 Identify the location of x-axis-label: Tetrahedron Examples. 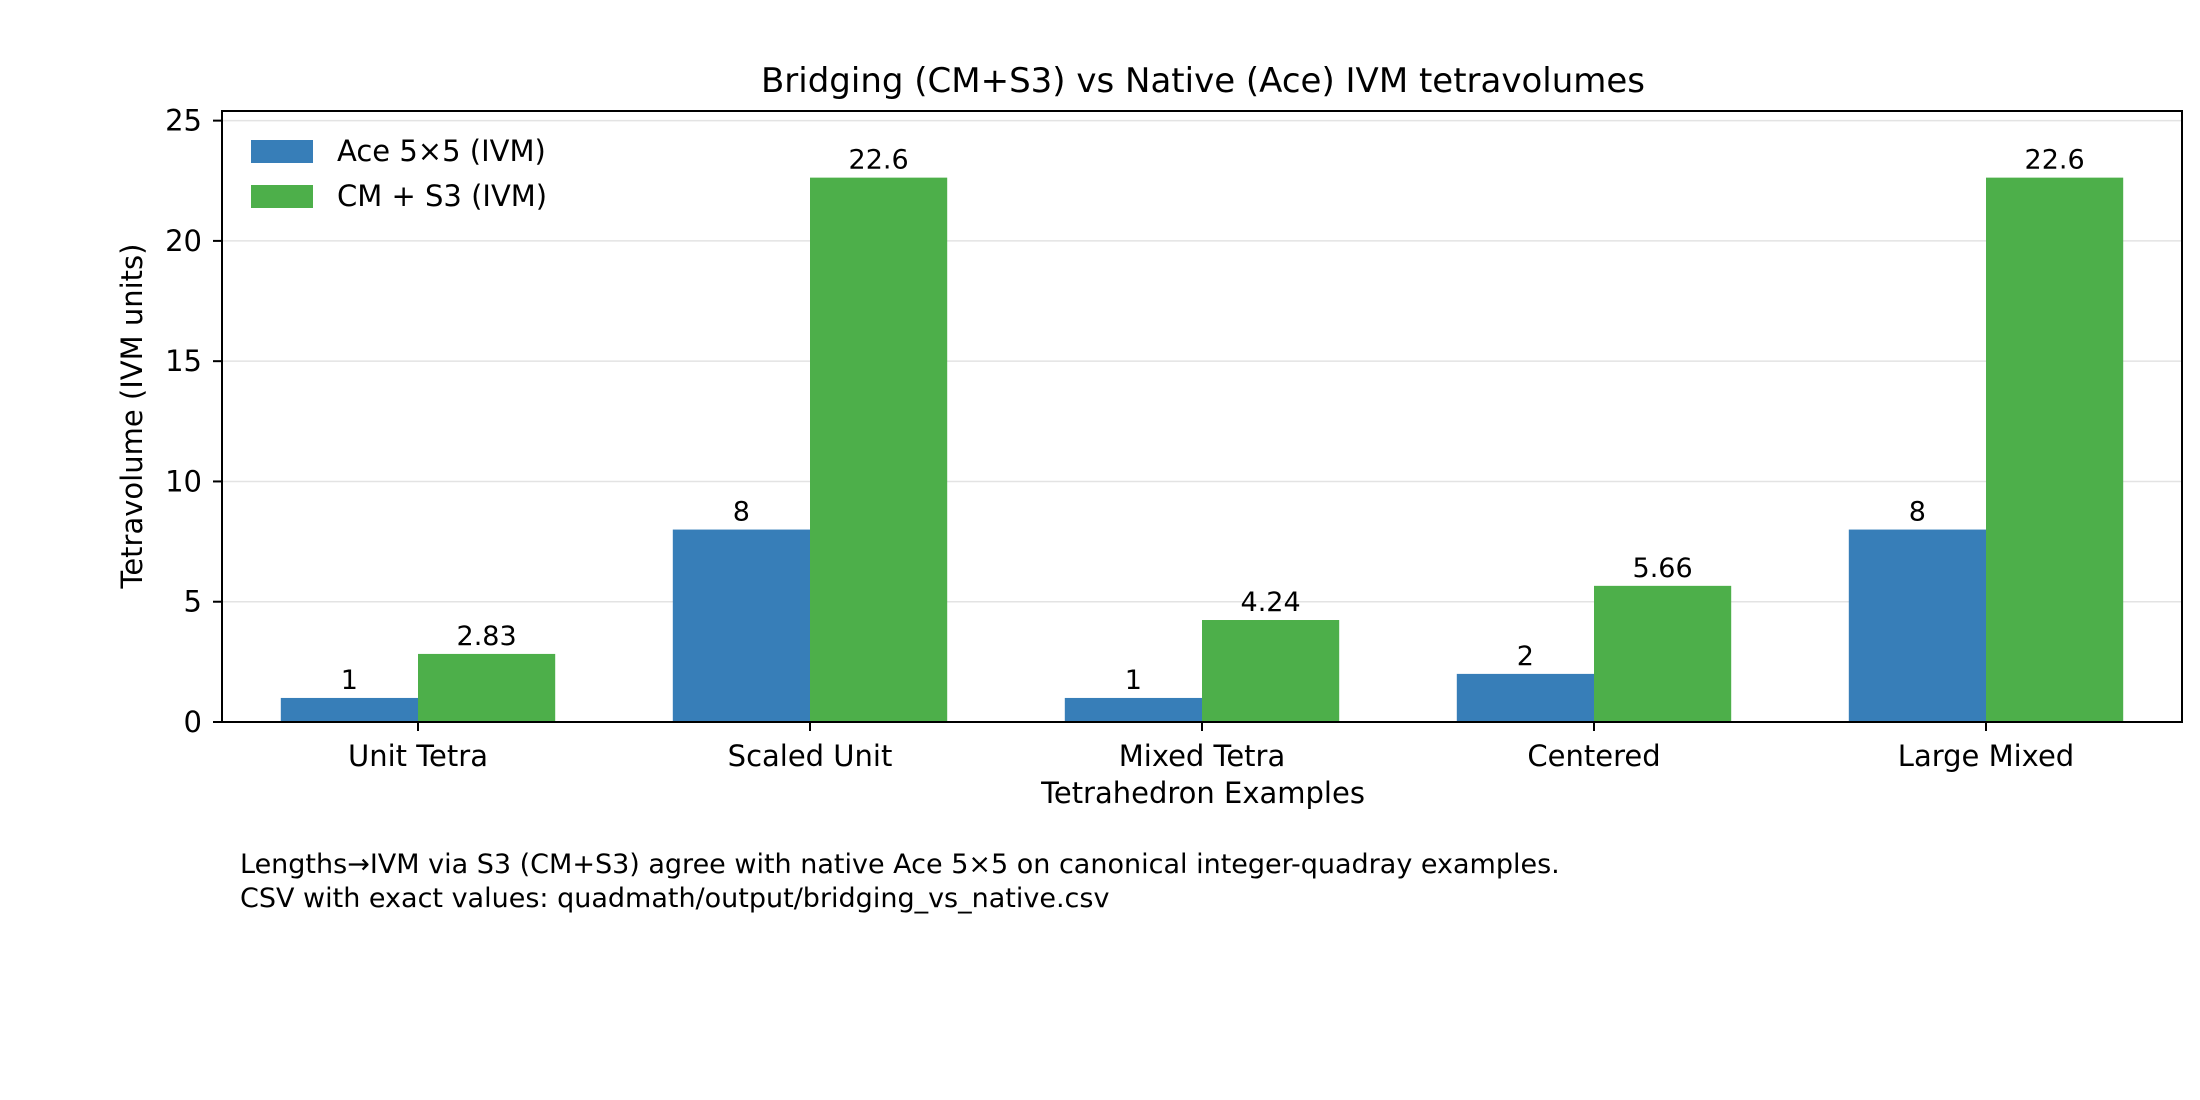
(1202, 793).